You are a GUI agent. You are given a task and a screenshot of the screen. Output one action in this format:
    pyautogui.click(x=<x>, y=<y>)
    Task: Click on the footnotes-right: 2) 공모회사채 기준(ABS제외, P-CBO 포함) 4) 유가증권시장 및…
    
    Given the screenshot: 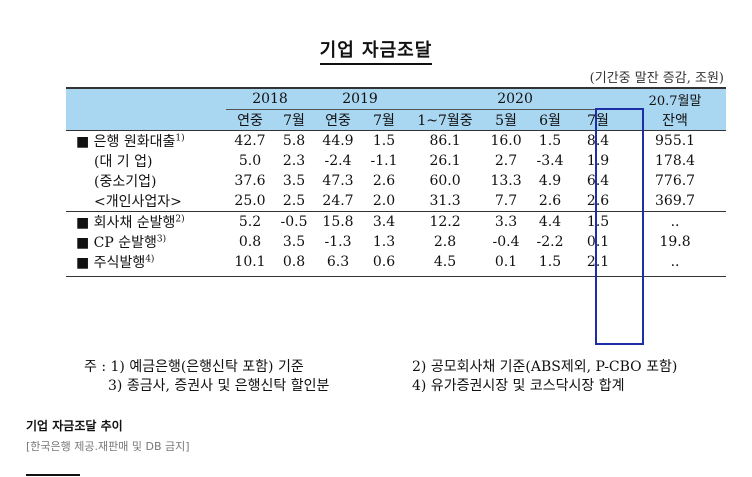 What is the action you would take?
    pyautogui.click(x=544, y=377)
    